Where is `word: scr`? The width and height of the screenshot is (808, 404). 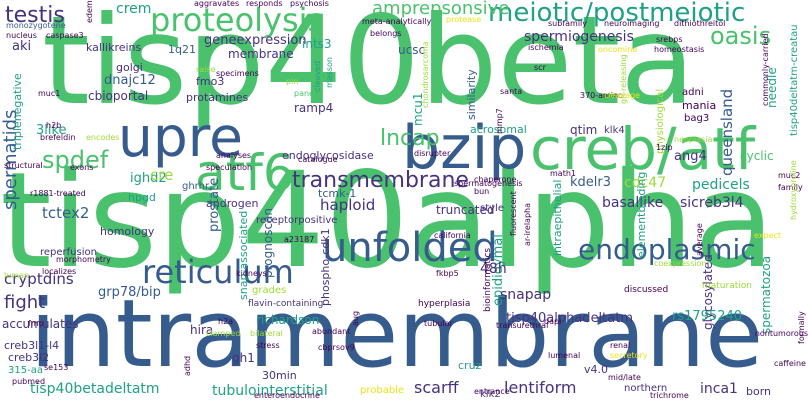
word: scr is located at coordinates (540, 67).